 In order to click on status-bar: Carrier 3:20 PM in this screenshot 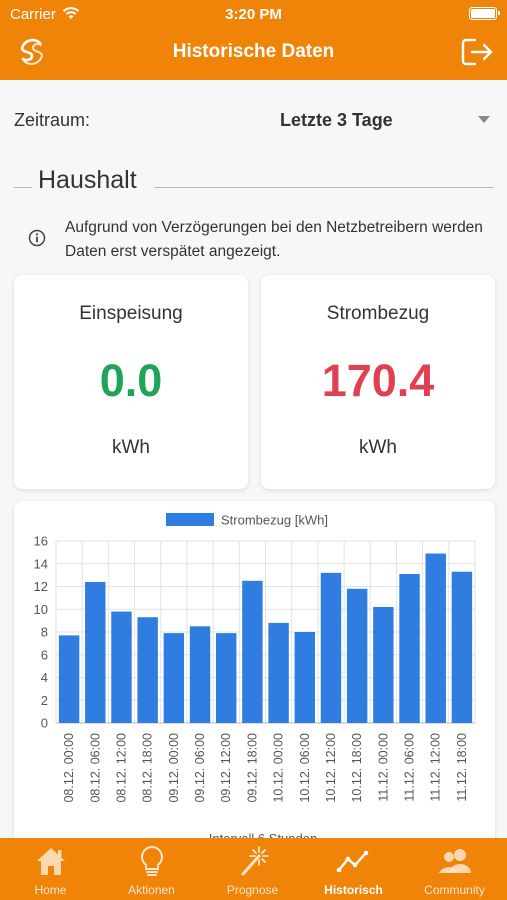, I will do `click(253, 14)`.